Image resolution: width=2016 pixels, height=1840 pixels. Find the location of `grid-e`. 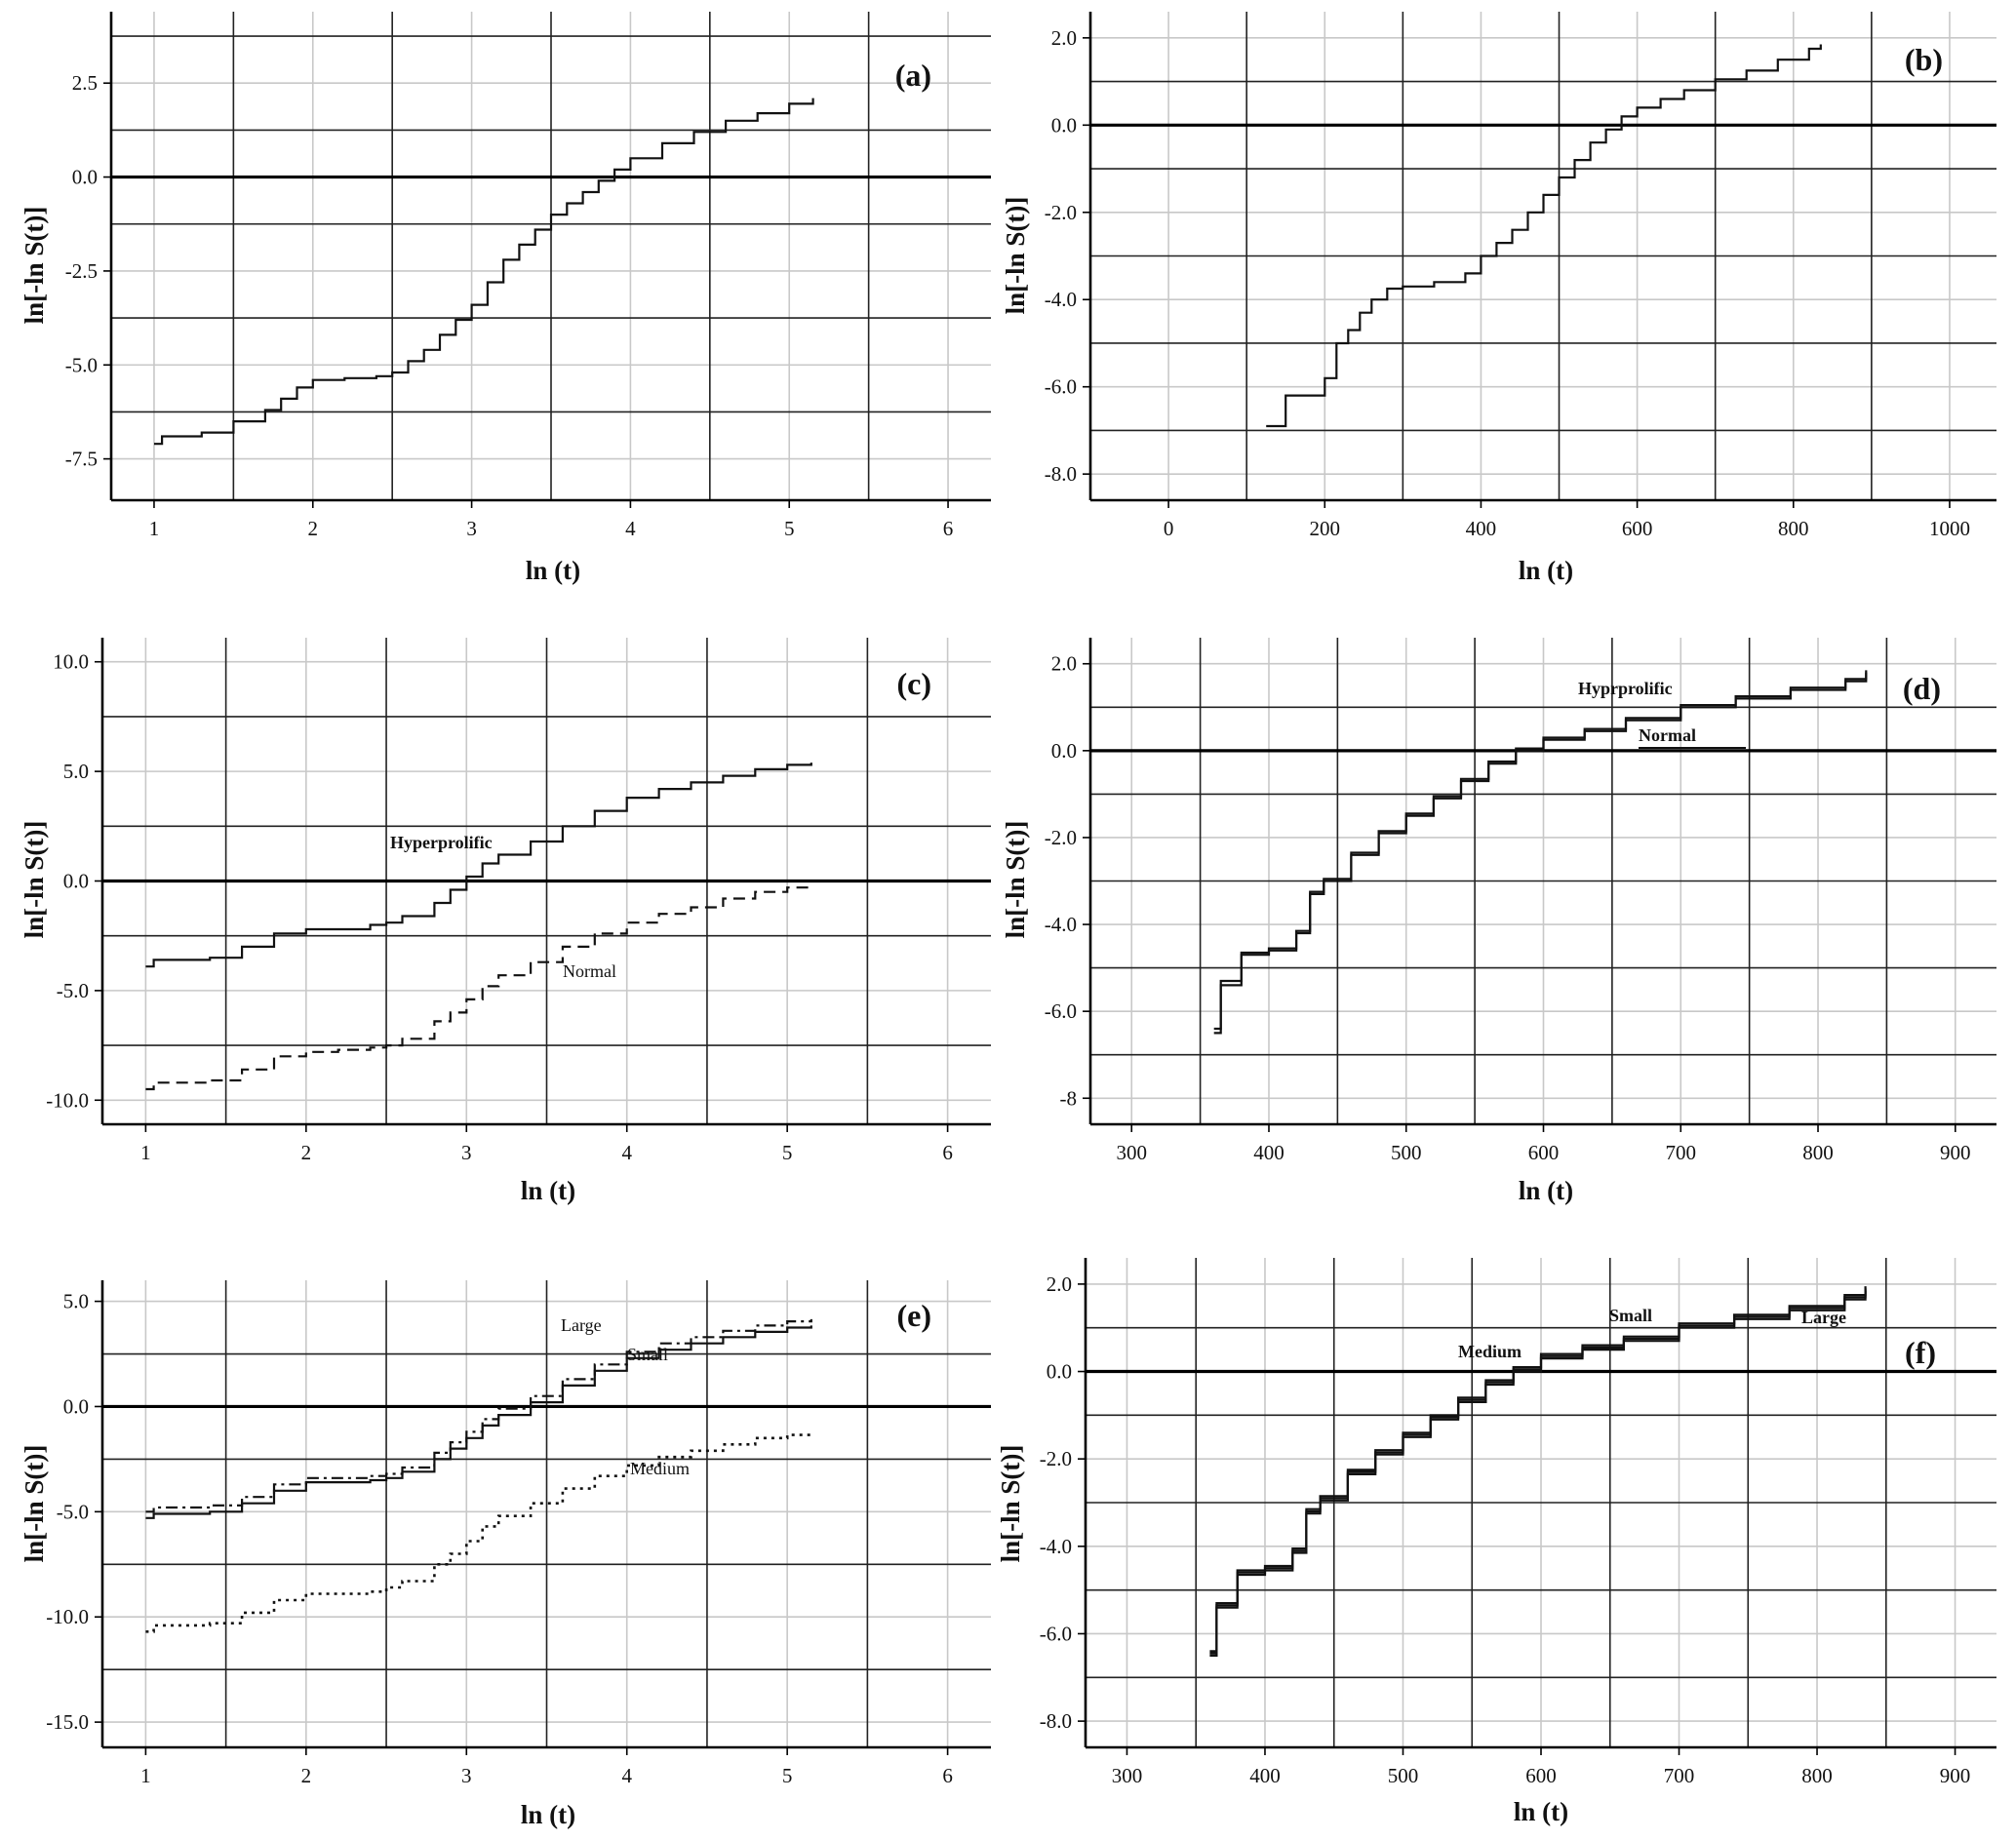

grid-e is located at coordinates (547, 1513).